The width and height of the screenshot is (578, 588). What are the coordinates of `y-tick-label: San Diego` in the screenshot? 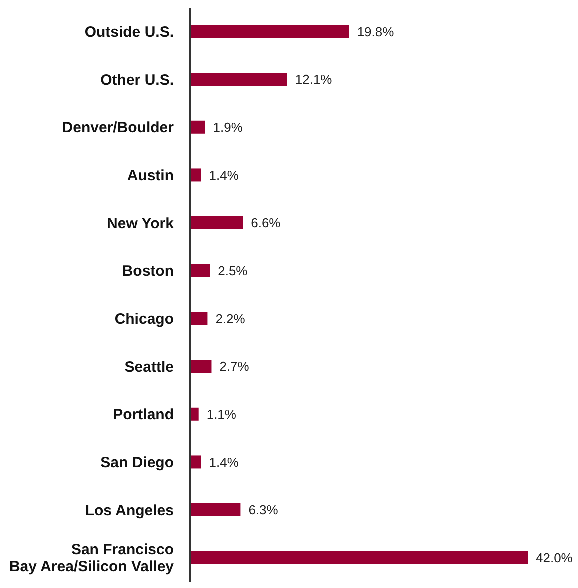 It's located at (137, 463).